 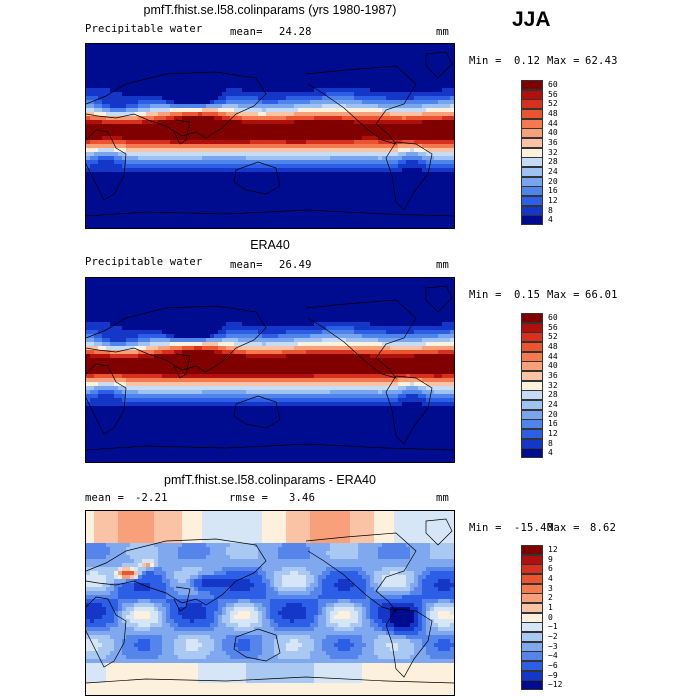 I want to click on colorbar-tick-label: 2, so click(x=550, y=598).